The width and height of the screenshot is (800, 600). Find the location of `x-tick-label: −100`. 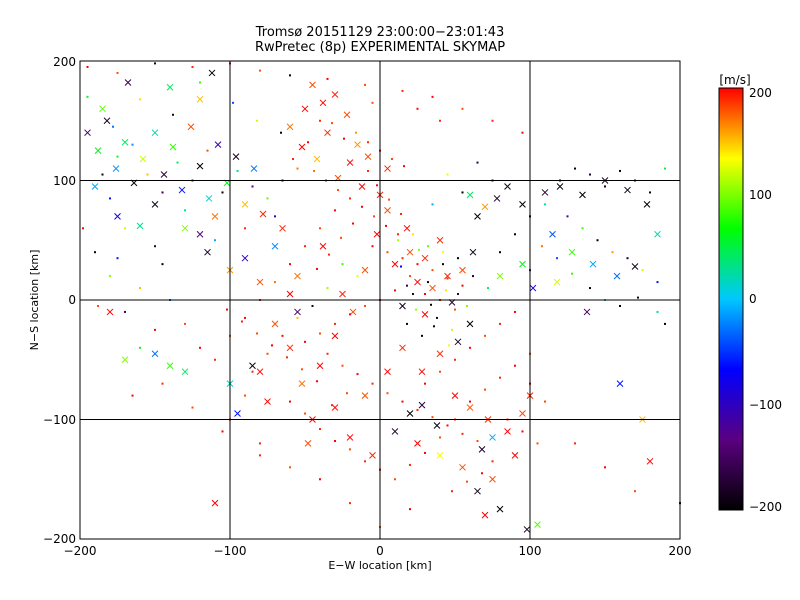

x-tick-label: −100 is located at coordinates (230, 551).